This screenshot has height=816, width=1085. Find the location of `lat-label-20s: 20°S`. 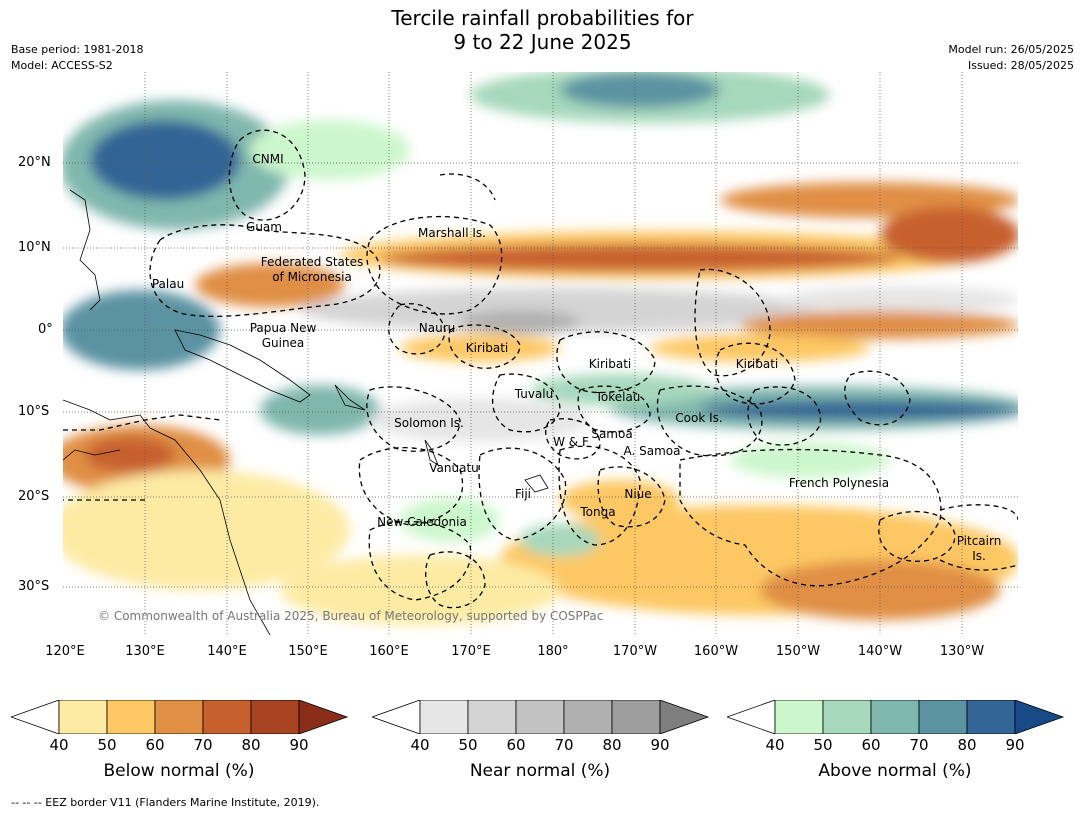

lat-label-20s: 20°S is located at coordinates (34, 496).